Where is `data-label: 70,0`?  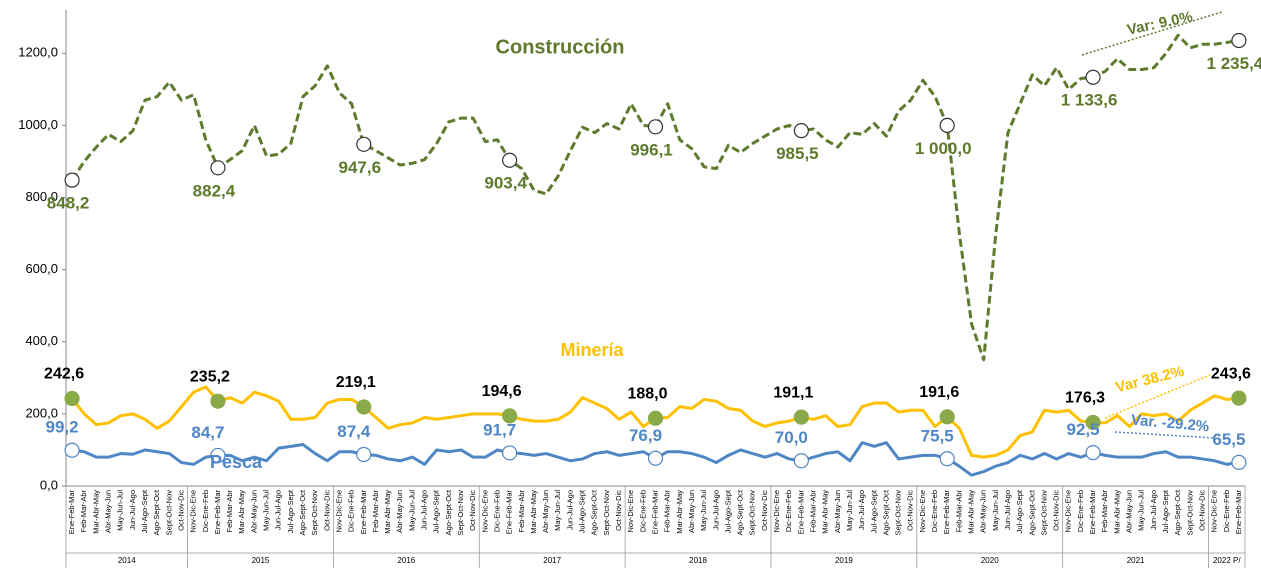 data-label: 70,0 is located at coordinates (791, 437).